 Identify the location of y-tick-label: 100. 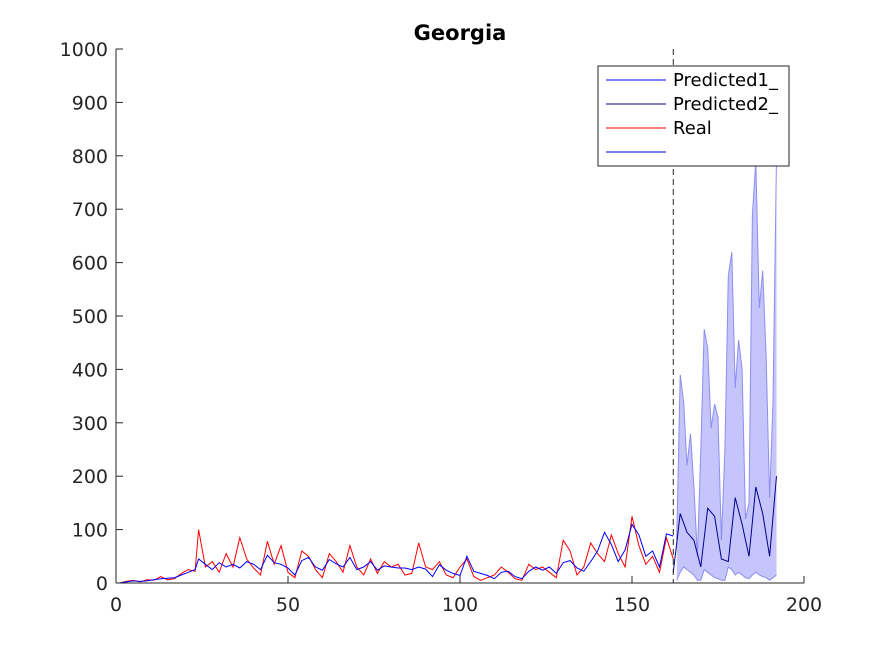
(90, 531).